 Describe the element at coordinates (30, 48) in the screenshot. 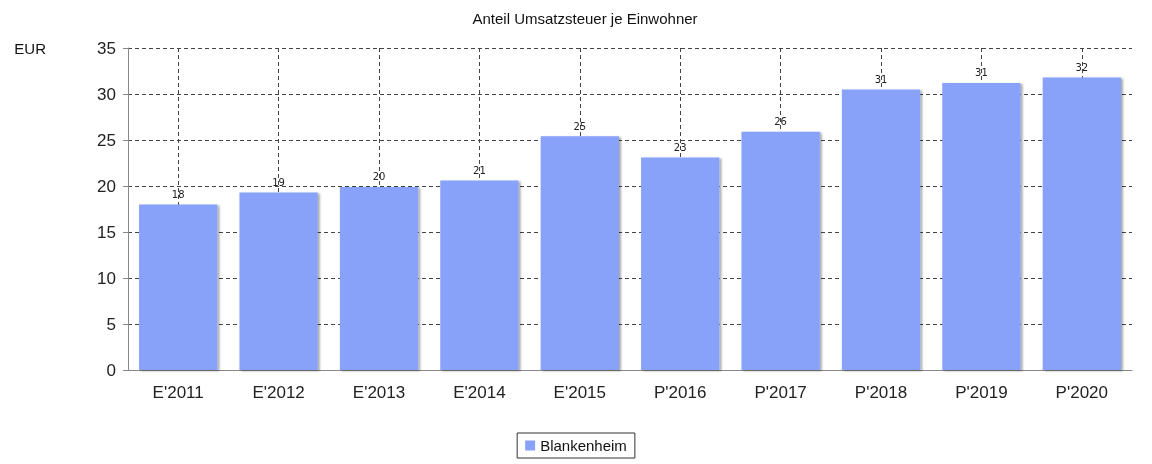

I see `y-axis-title: EUR` at that location.